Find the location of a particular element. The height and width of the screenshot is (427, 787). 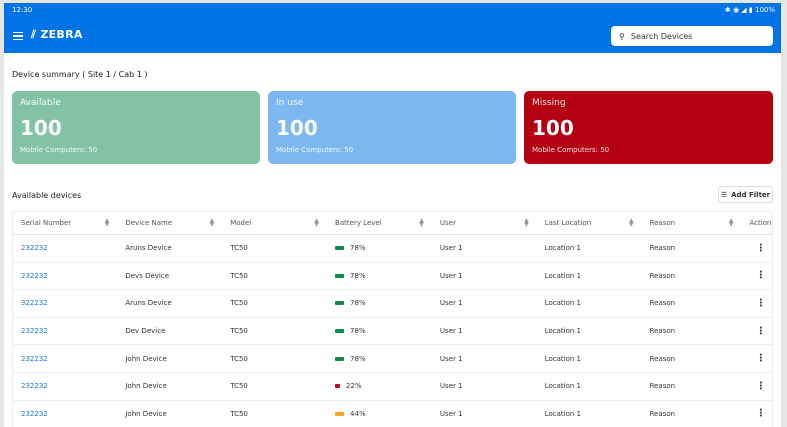

status-time: 12:30 is located at coordinates (22, 10).